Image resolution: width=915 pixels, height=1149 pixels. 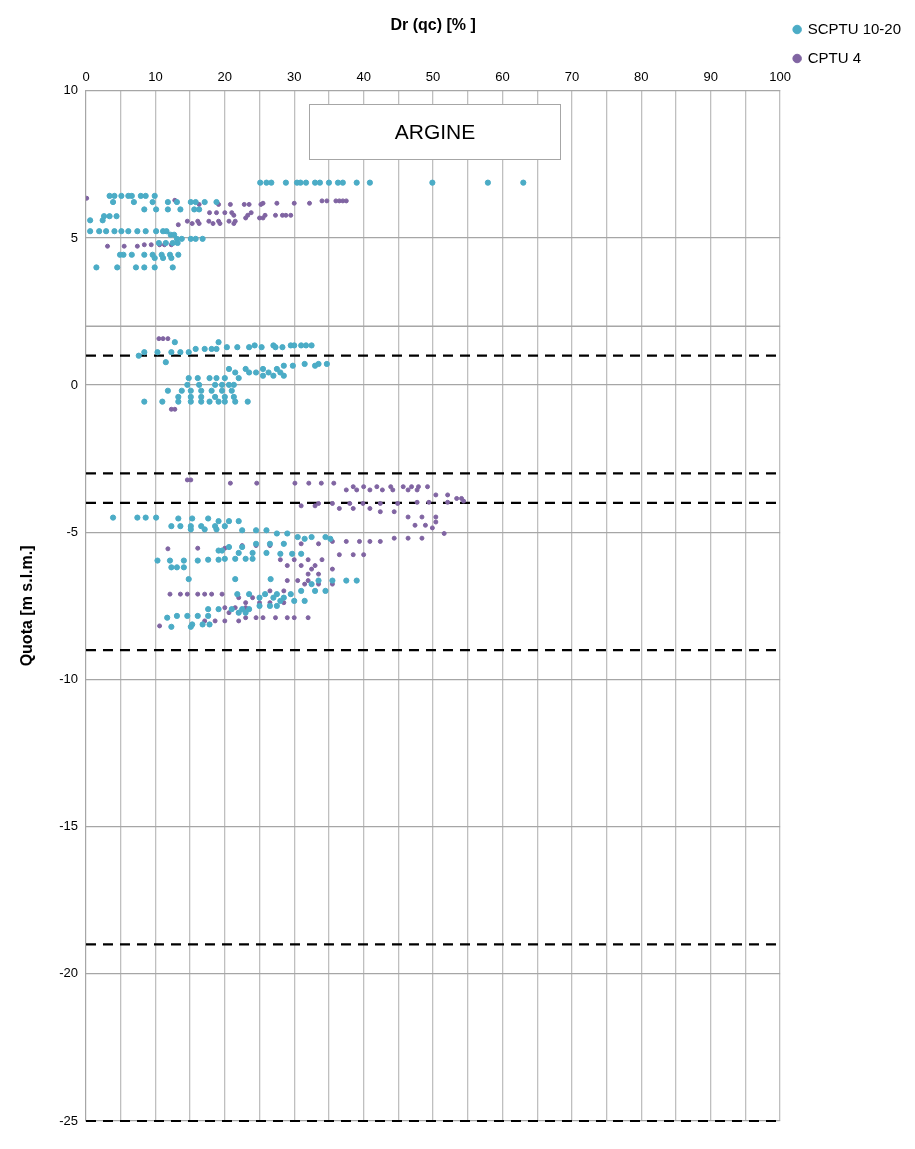 I want to click on x-tick-label: 90, so click(x=710, y=76).